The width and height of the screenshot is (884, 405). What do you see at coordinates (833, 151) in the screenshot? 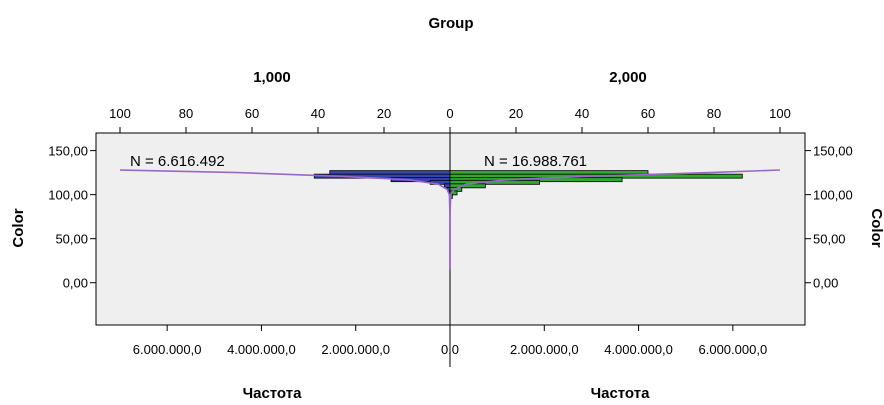
I see `y-tick-label-right-3: 150,00` at bounding box center [833, 151].